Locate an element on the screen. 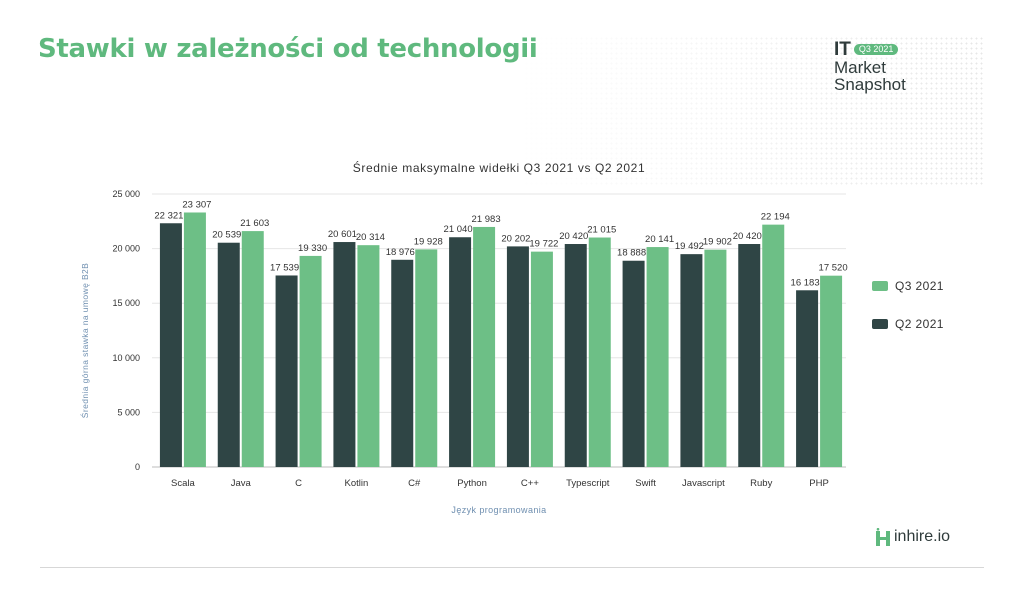 Image resolution: width=1024 pixels, height=600 pixels. inhire-logo: inhire.io is located at coordinates (913, 537).